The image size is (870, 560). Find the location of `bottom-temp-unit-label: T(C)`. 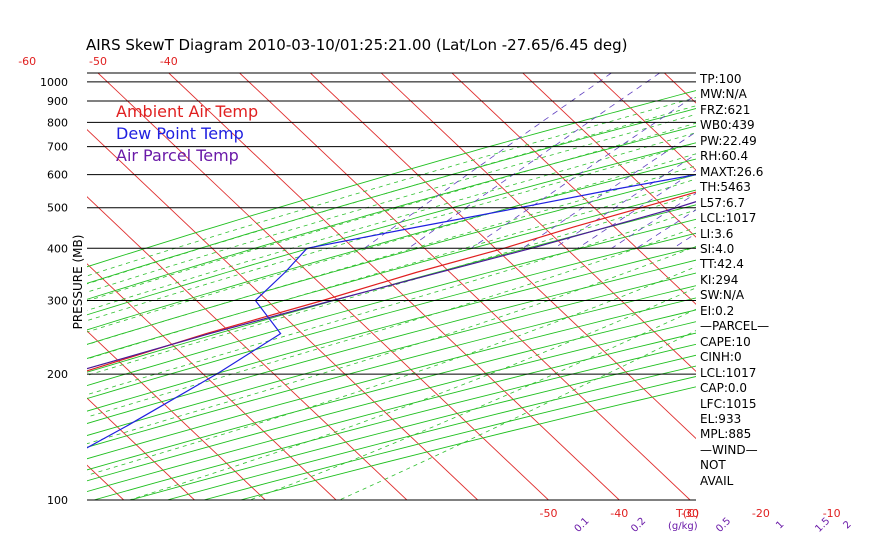

bottom-temp-unit-label: T(C) is located at coordinates (687, 513).